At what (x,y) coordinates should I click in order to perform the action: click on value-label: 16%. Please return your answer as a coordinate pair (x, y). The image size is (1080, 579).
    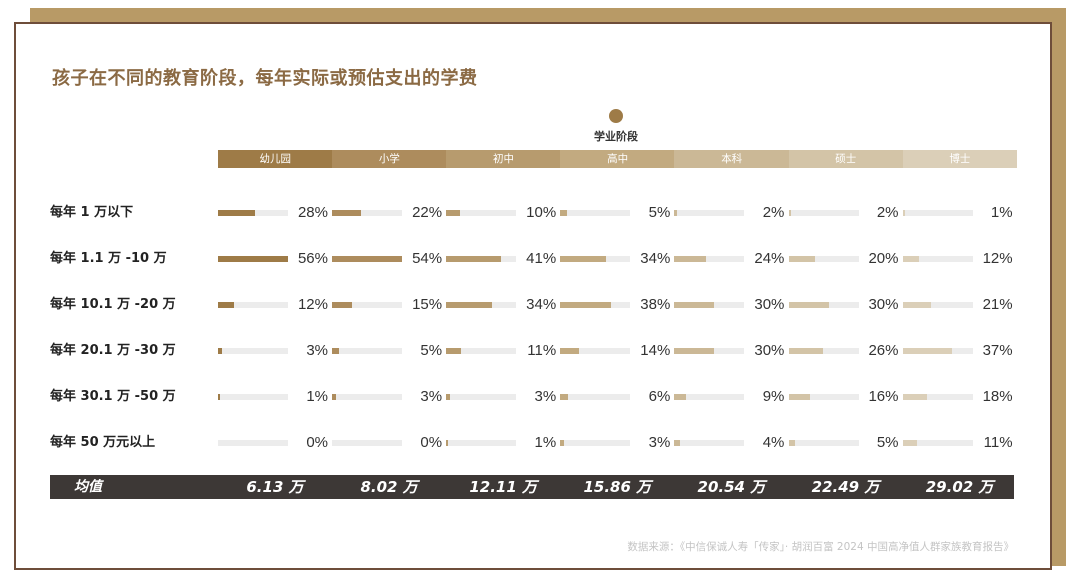
    Looking at the image, I should click on (878, 397).